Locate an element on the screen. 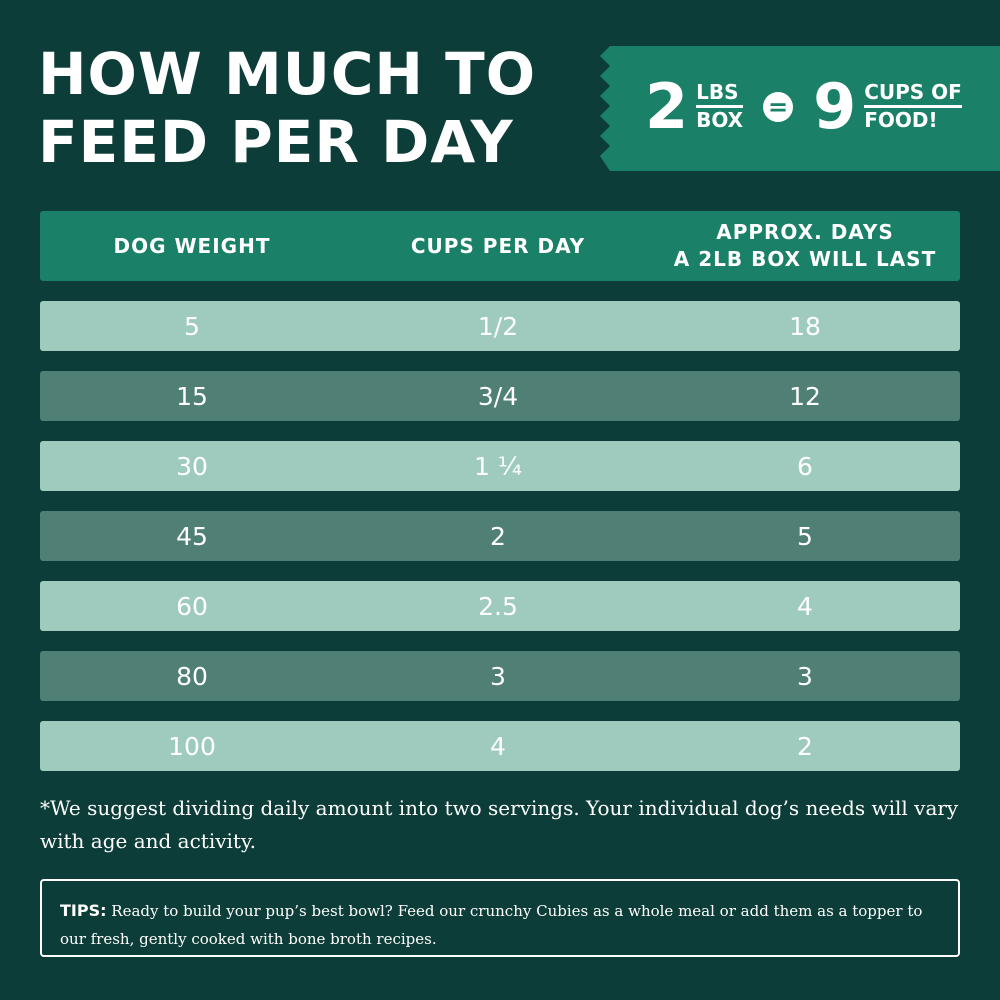  badge-unit: CUPS OF FOOD! is located at coordinates (913, 106).